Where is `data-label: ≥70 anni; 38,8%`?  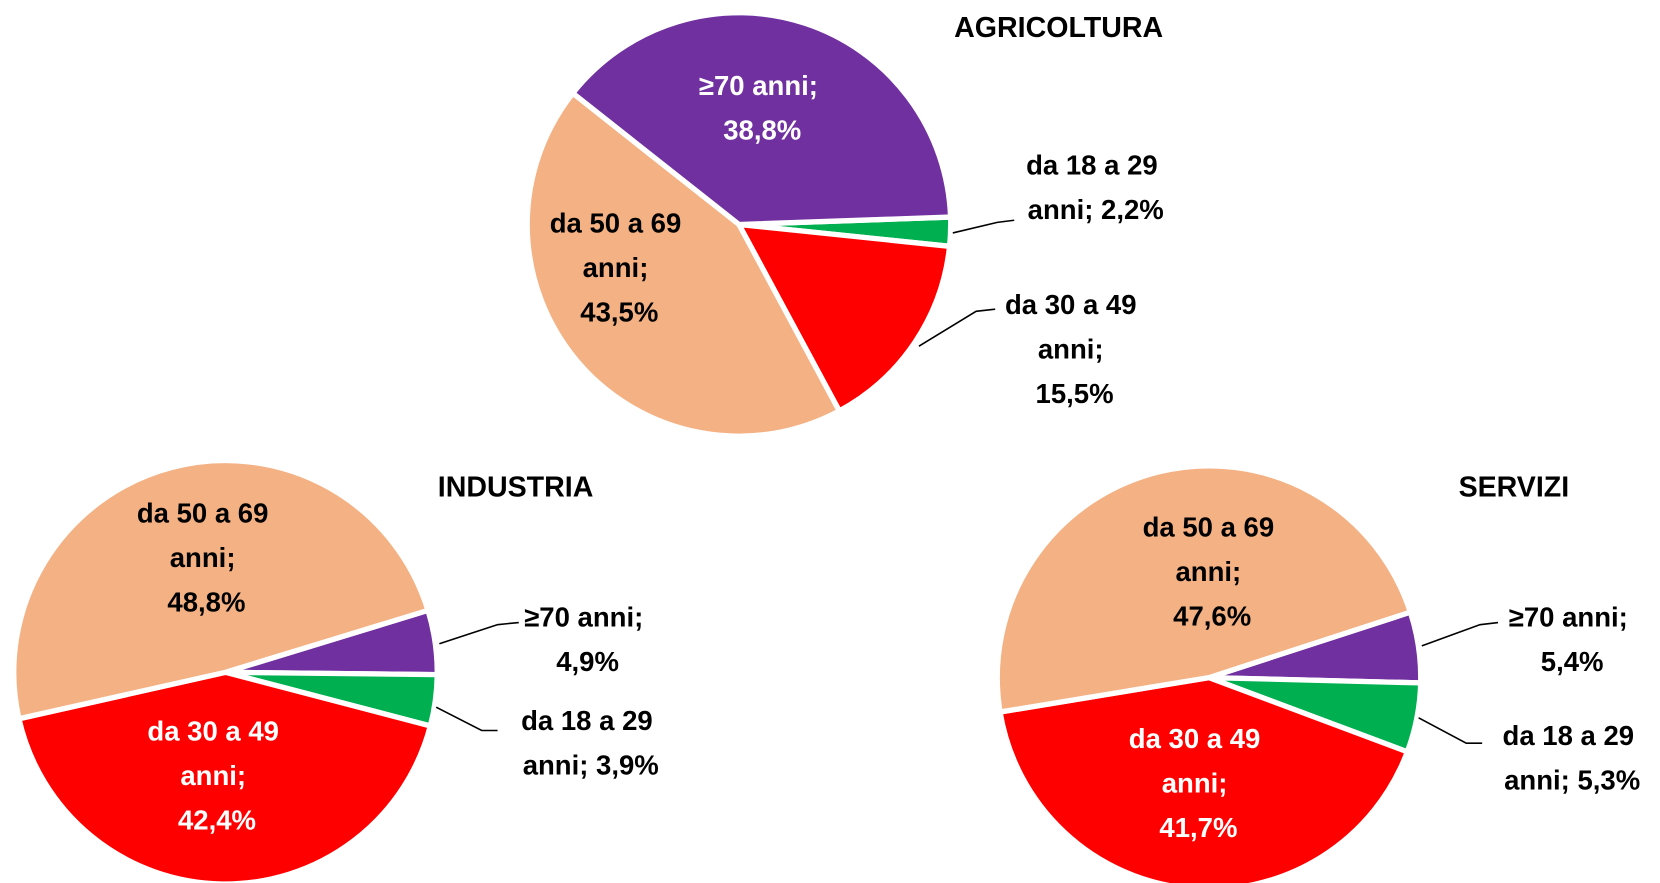
data-label: ≥70 anni; 38,8% is located at coordinates (762, 107).